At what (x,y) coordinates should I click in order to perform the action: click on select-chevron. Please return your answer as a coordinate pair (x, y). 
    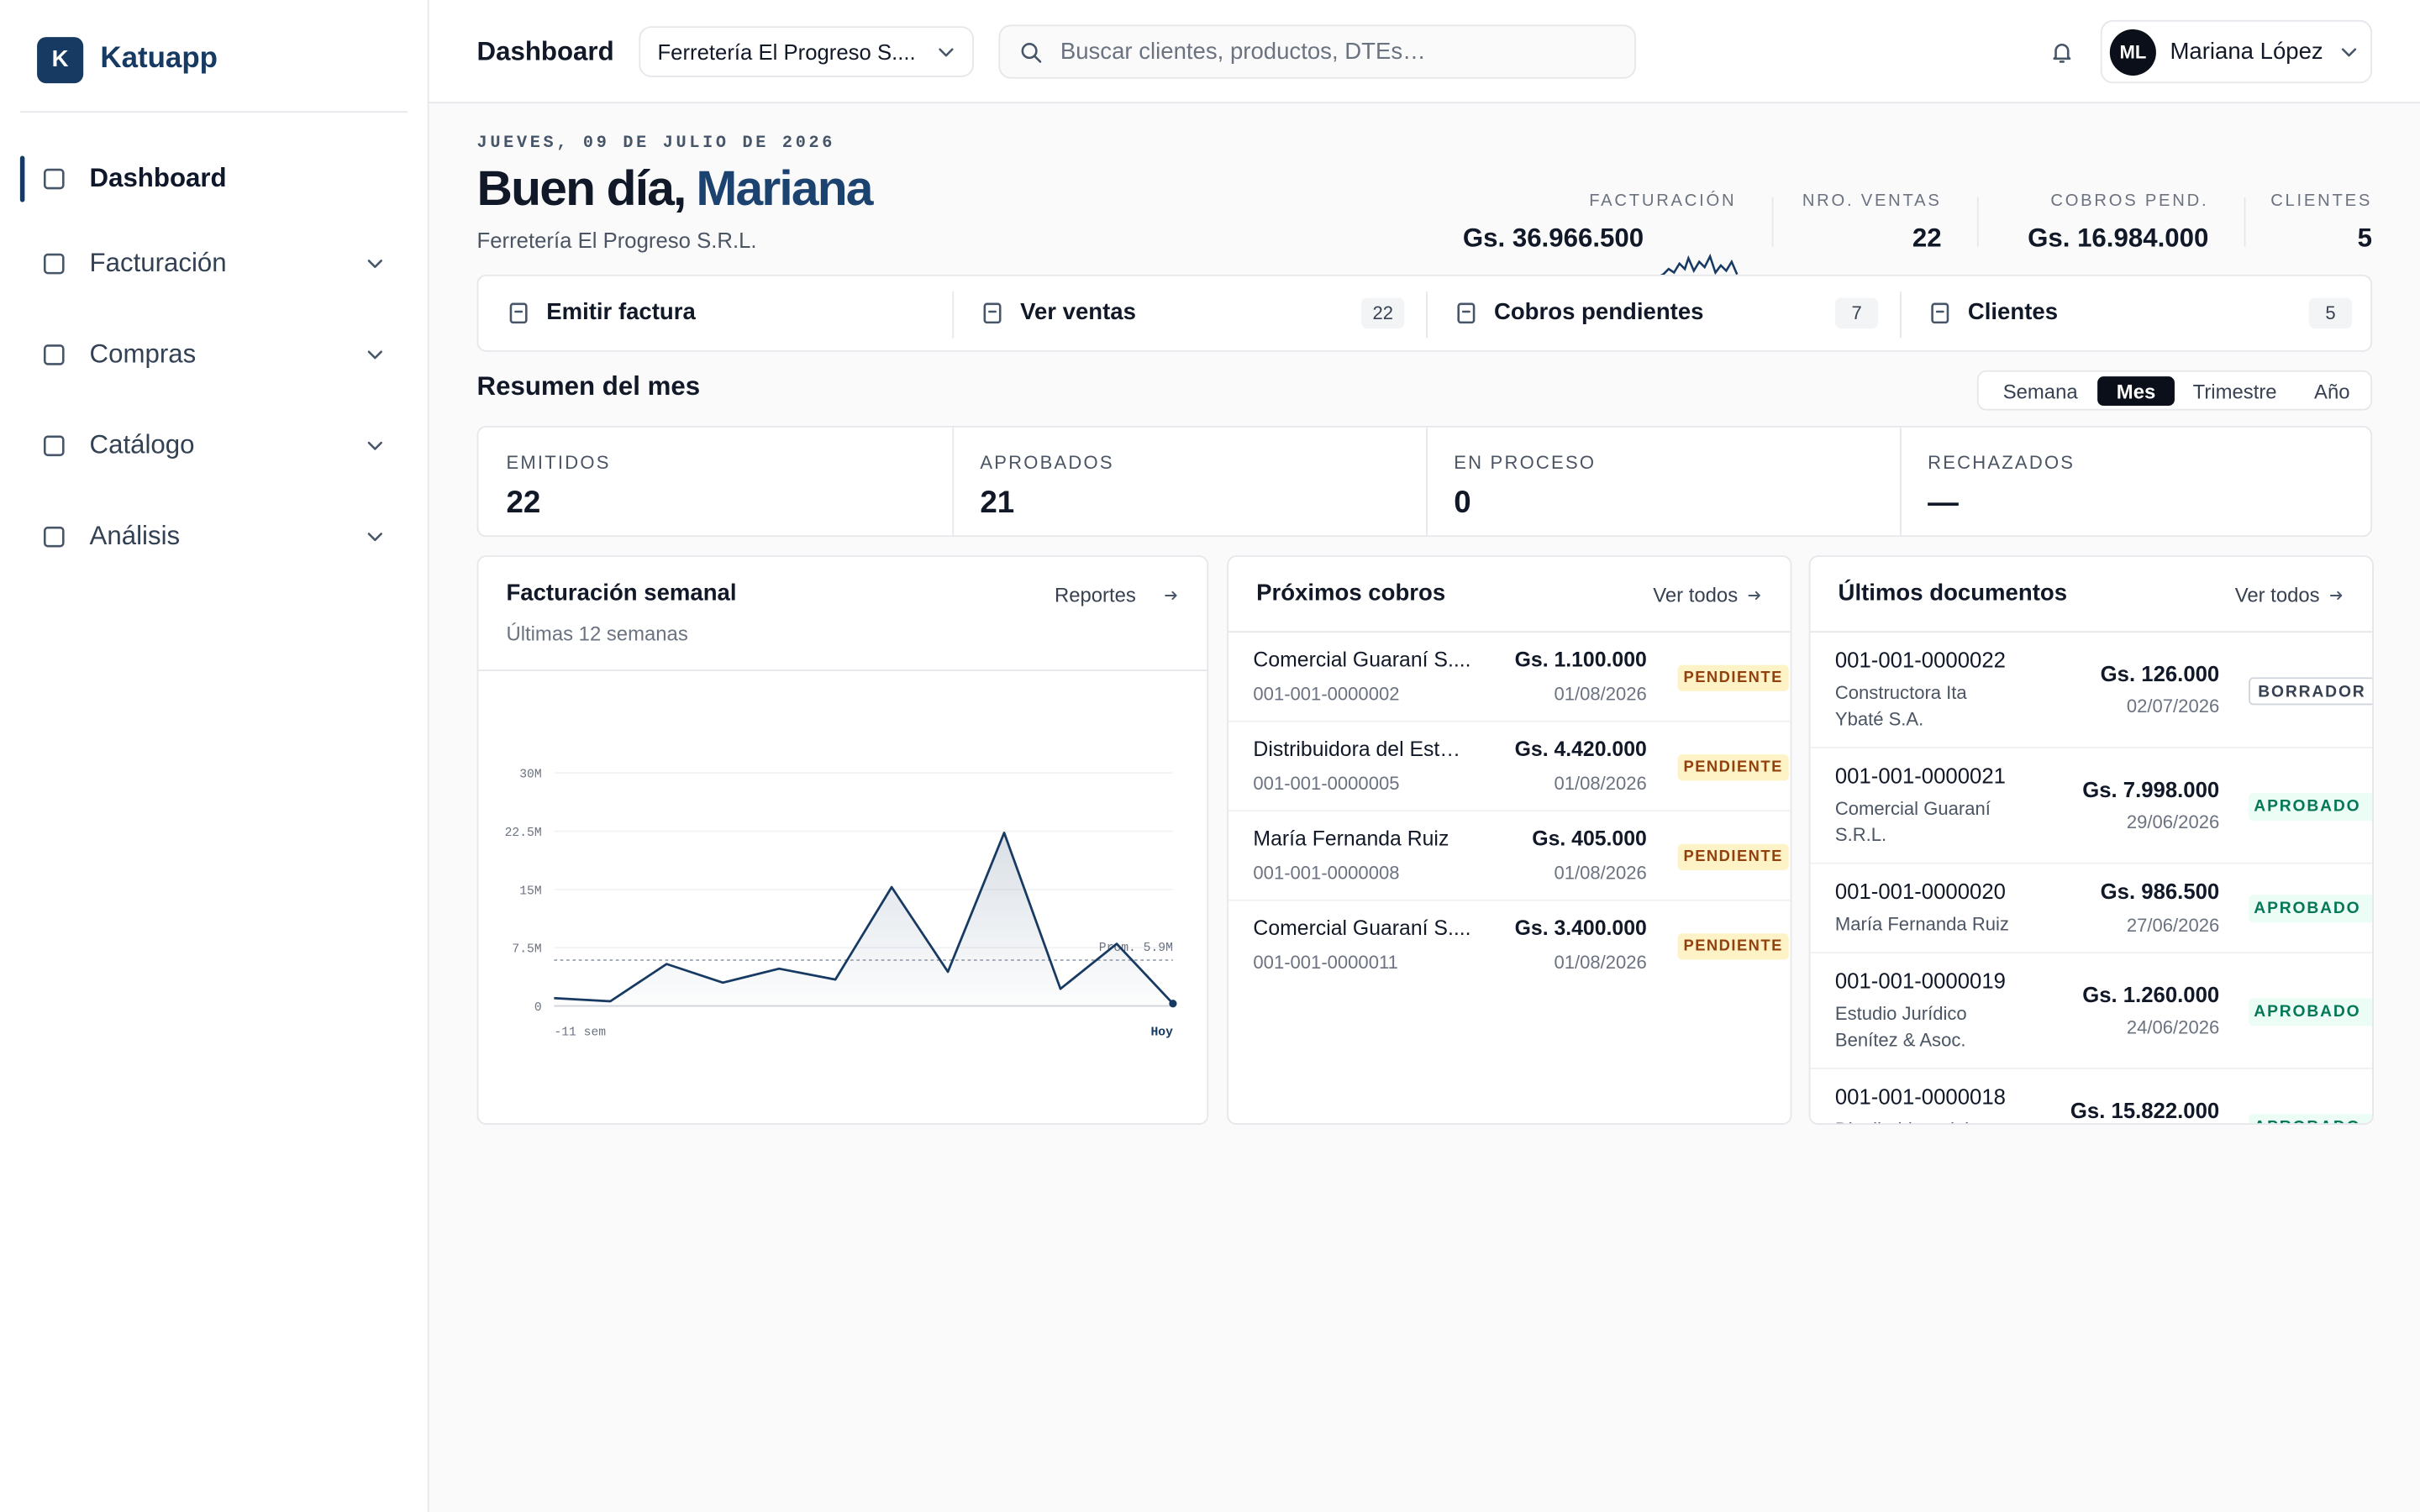
    Looking at the image, I should click on (946, 52).